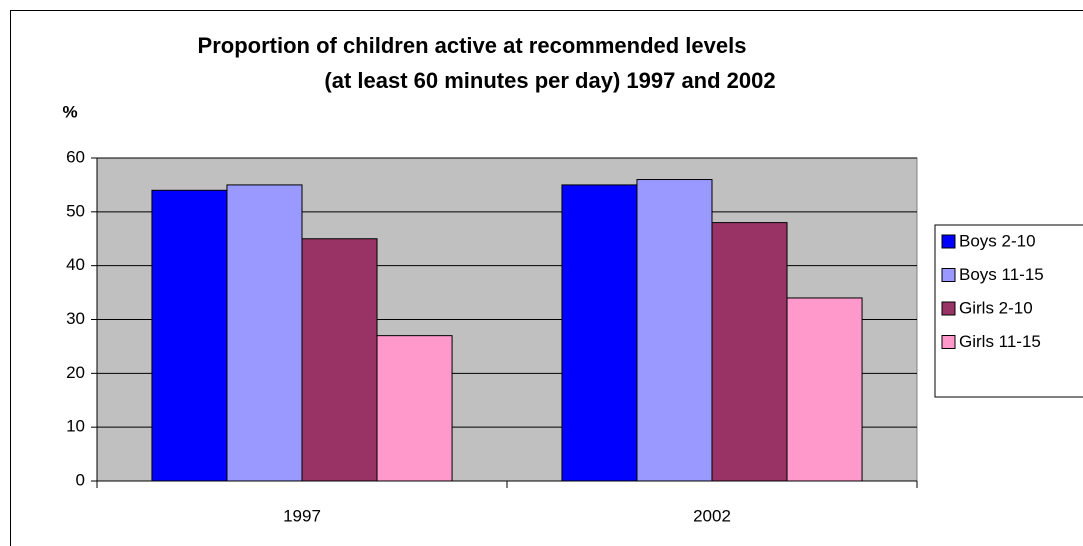  Describe the element at coordinates (1001, 274) in the screenshot. I see `legend-label: Boys 11-15` at that location.